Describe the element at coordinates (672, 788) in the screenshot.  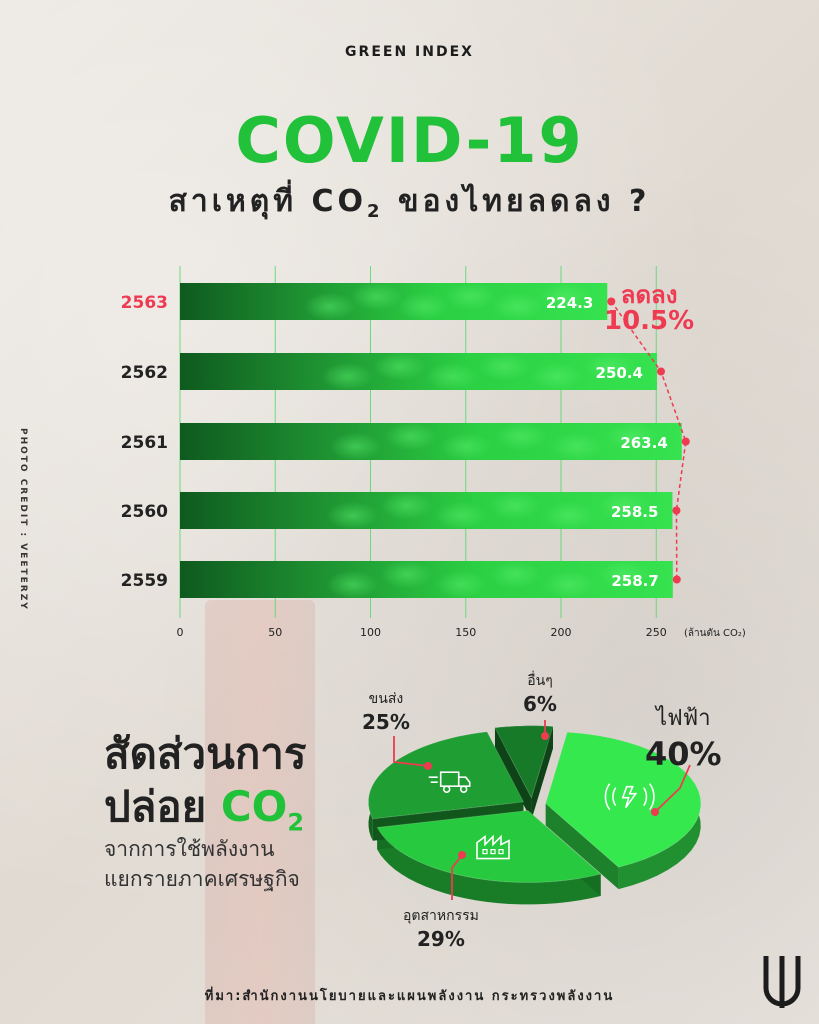
I see `leader-electricity` at that location.